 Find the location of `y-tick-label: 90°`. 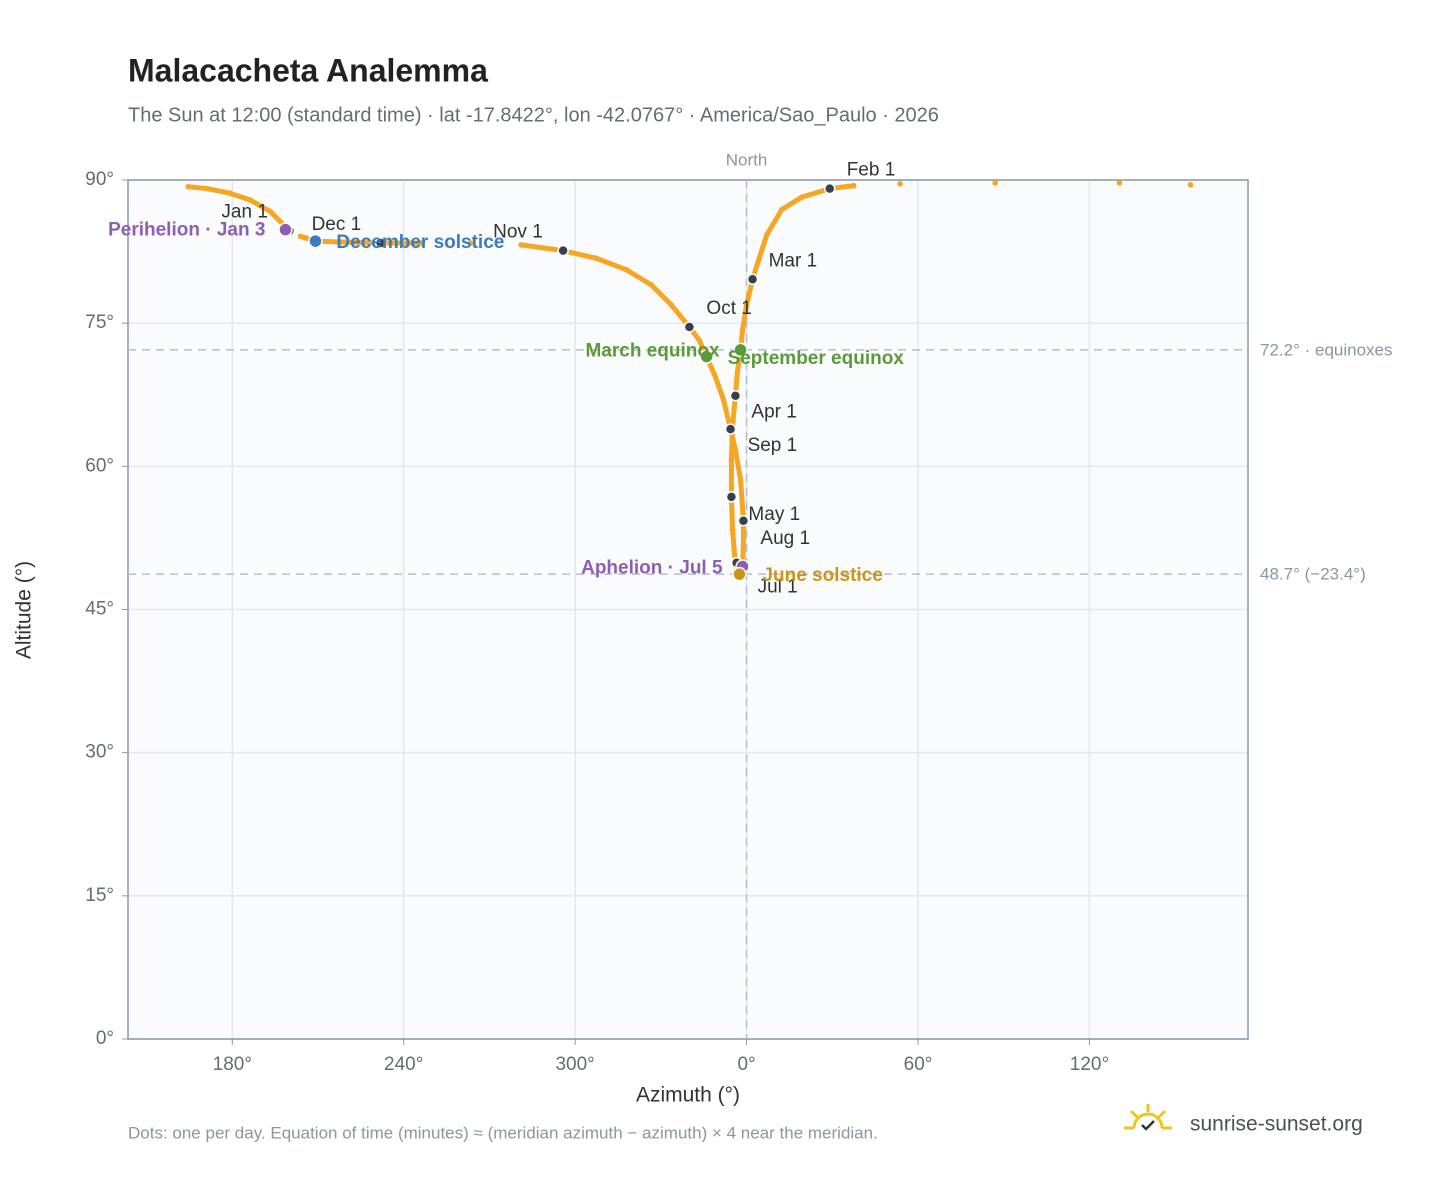

y-tick-label: 90° is located at coordinates (99, 179).